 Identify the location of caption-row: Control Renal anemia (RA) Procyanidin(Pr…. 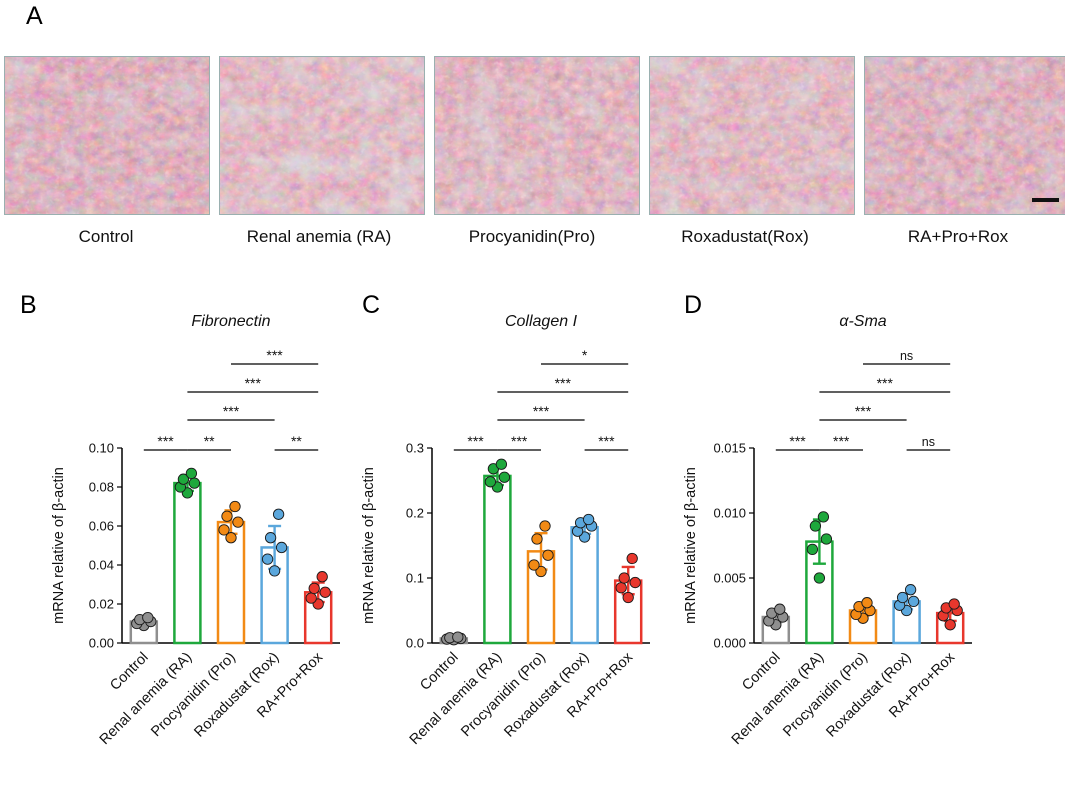
(532, 237).